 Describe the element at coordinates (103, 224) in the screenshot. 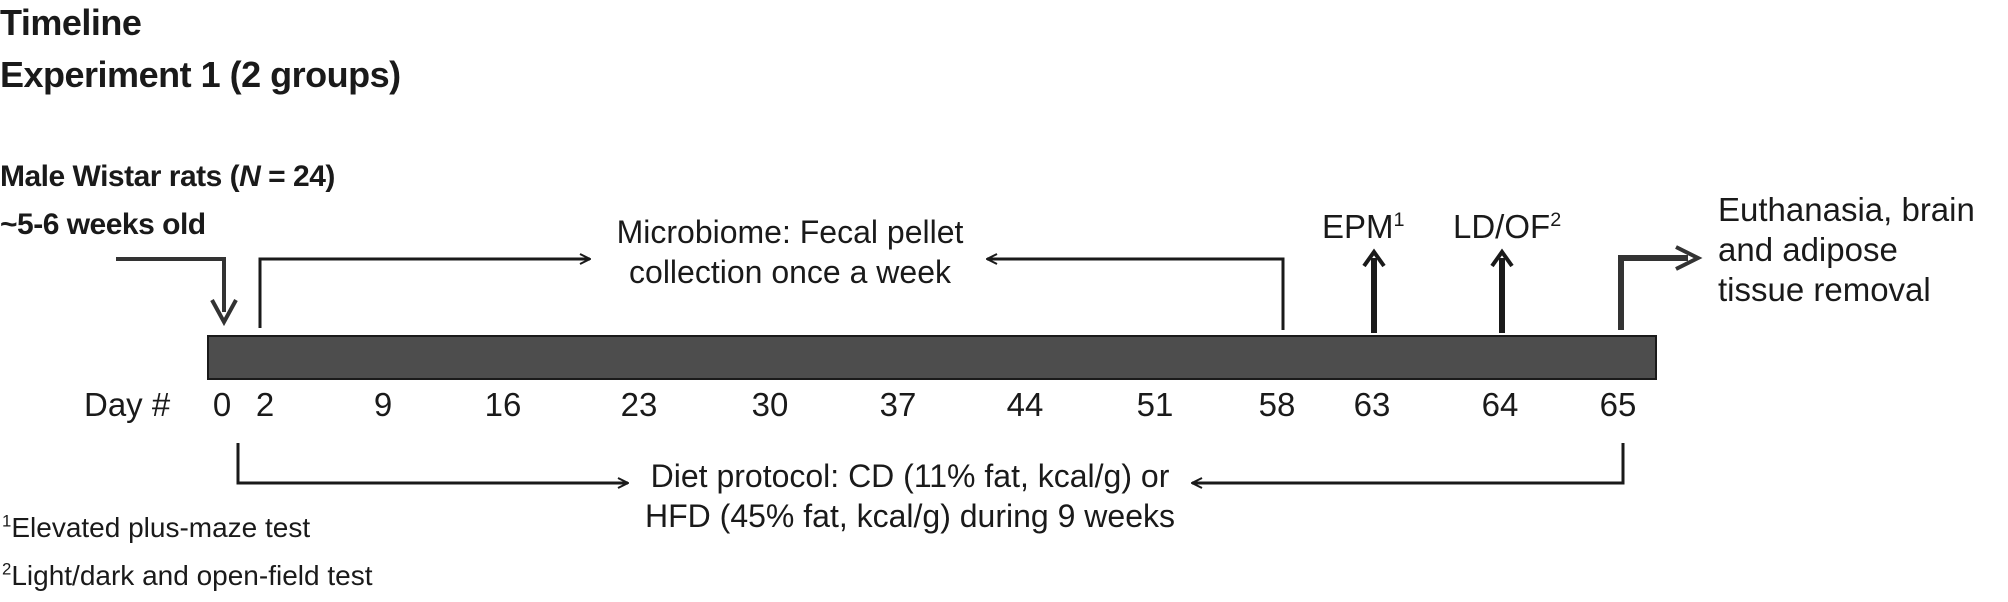

I see `subjects-line-2: ~5-6 weeks old` at that location.